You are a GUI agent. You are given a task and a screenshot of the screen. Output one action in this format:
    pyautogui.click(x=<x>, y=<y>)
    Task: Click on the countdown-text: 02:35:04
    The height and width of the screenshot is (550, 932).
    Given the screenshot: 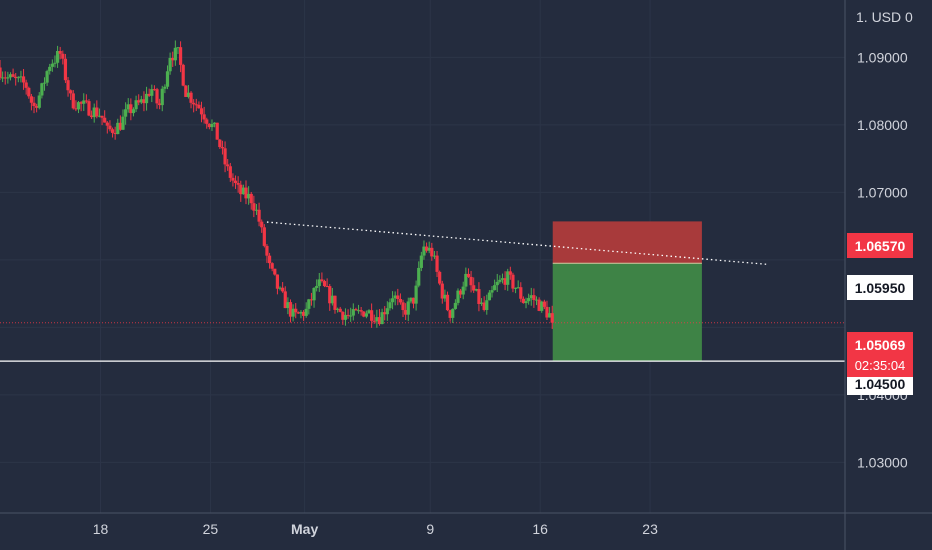 What is the action you would take?
    pyautogui.click(x=880, y=365)
    